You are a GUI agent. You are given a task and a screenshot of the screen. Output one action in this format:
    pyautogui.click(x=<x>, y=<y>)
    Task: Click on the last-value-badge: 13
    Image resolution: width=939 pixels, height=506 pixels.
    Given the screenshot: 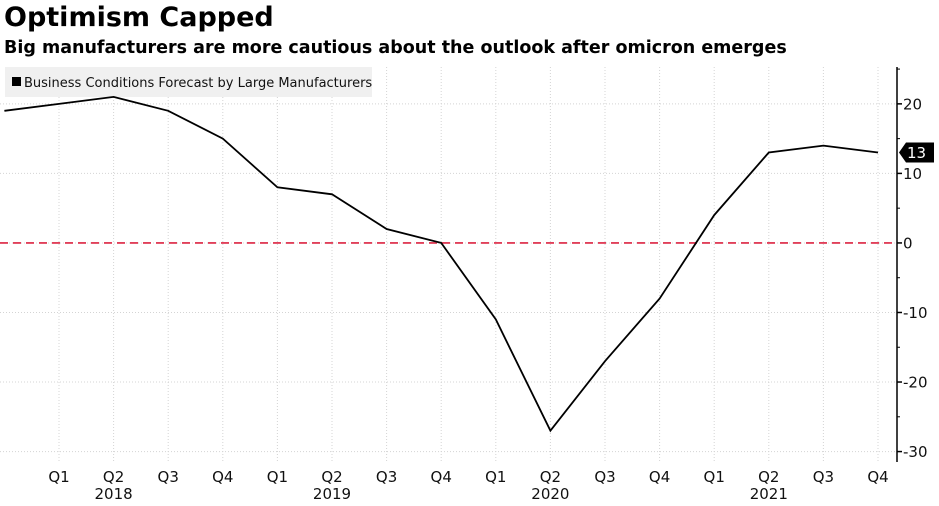 What is the action you would take?
    pyautogui.click(x=916, y=152)
    